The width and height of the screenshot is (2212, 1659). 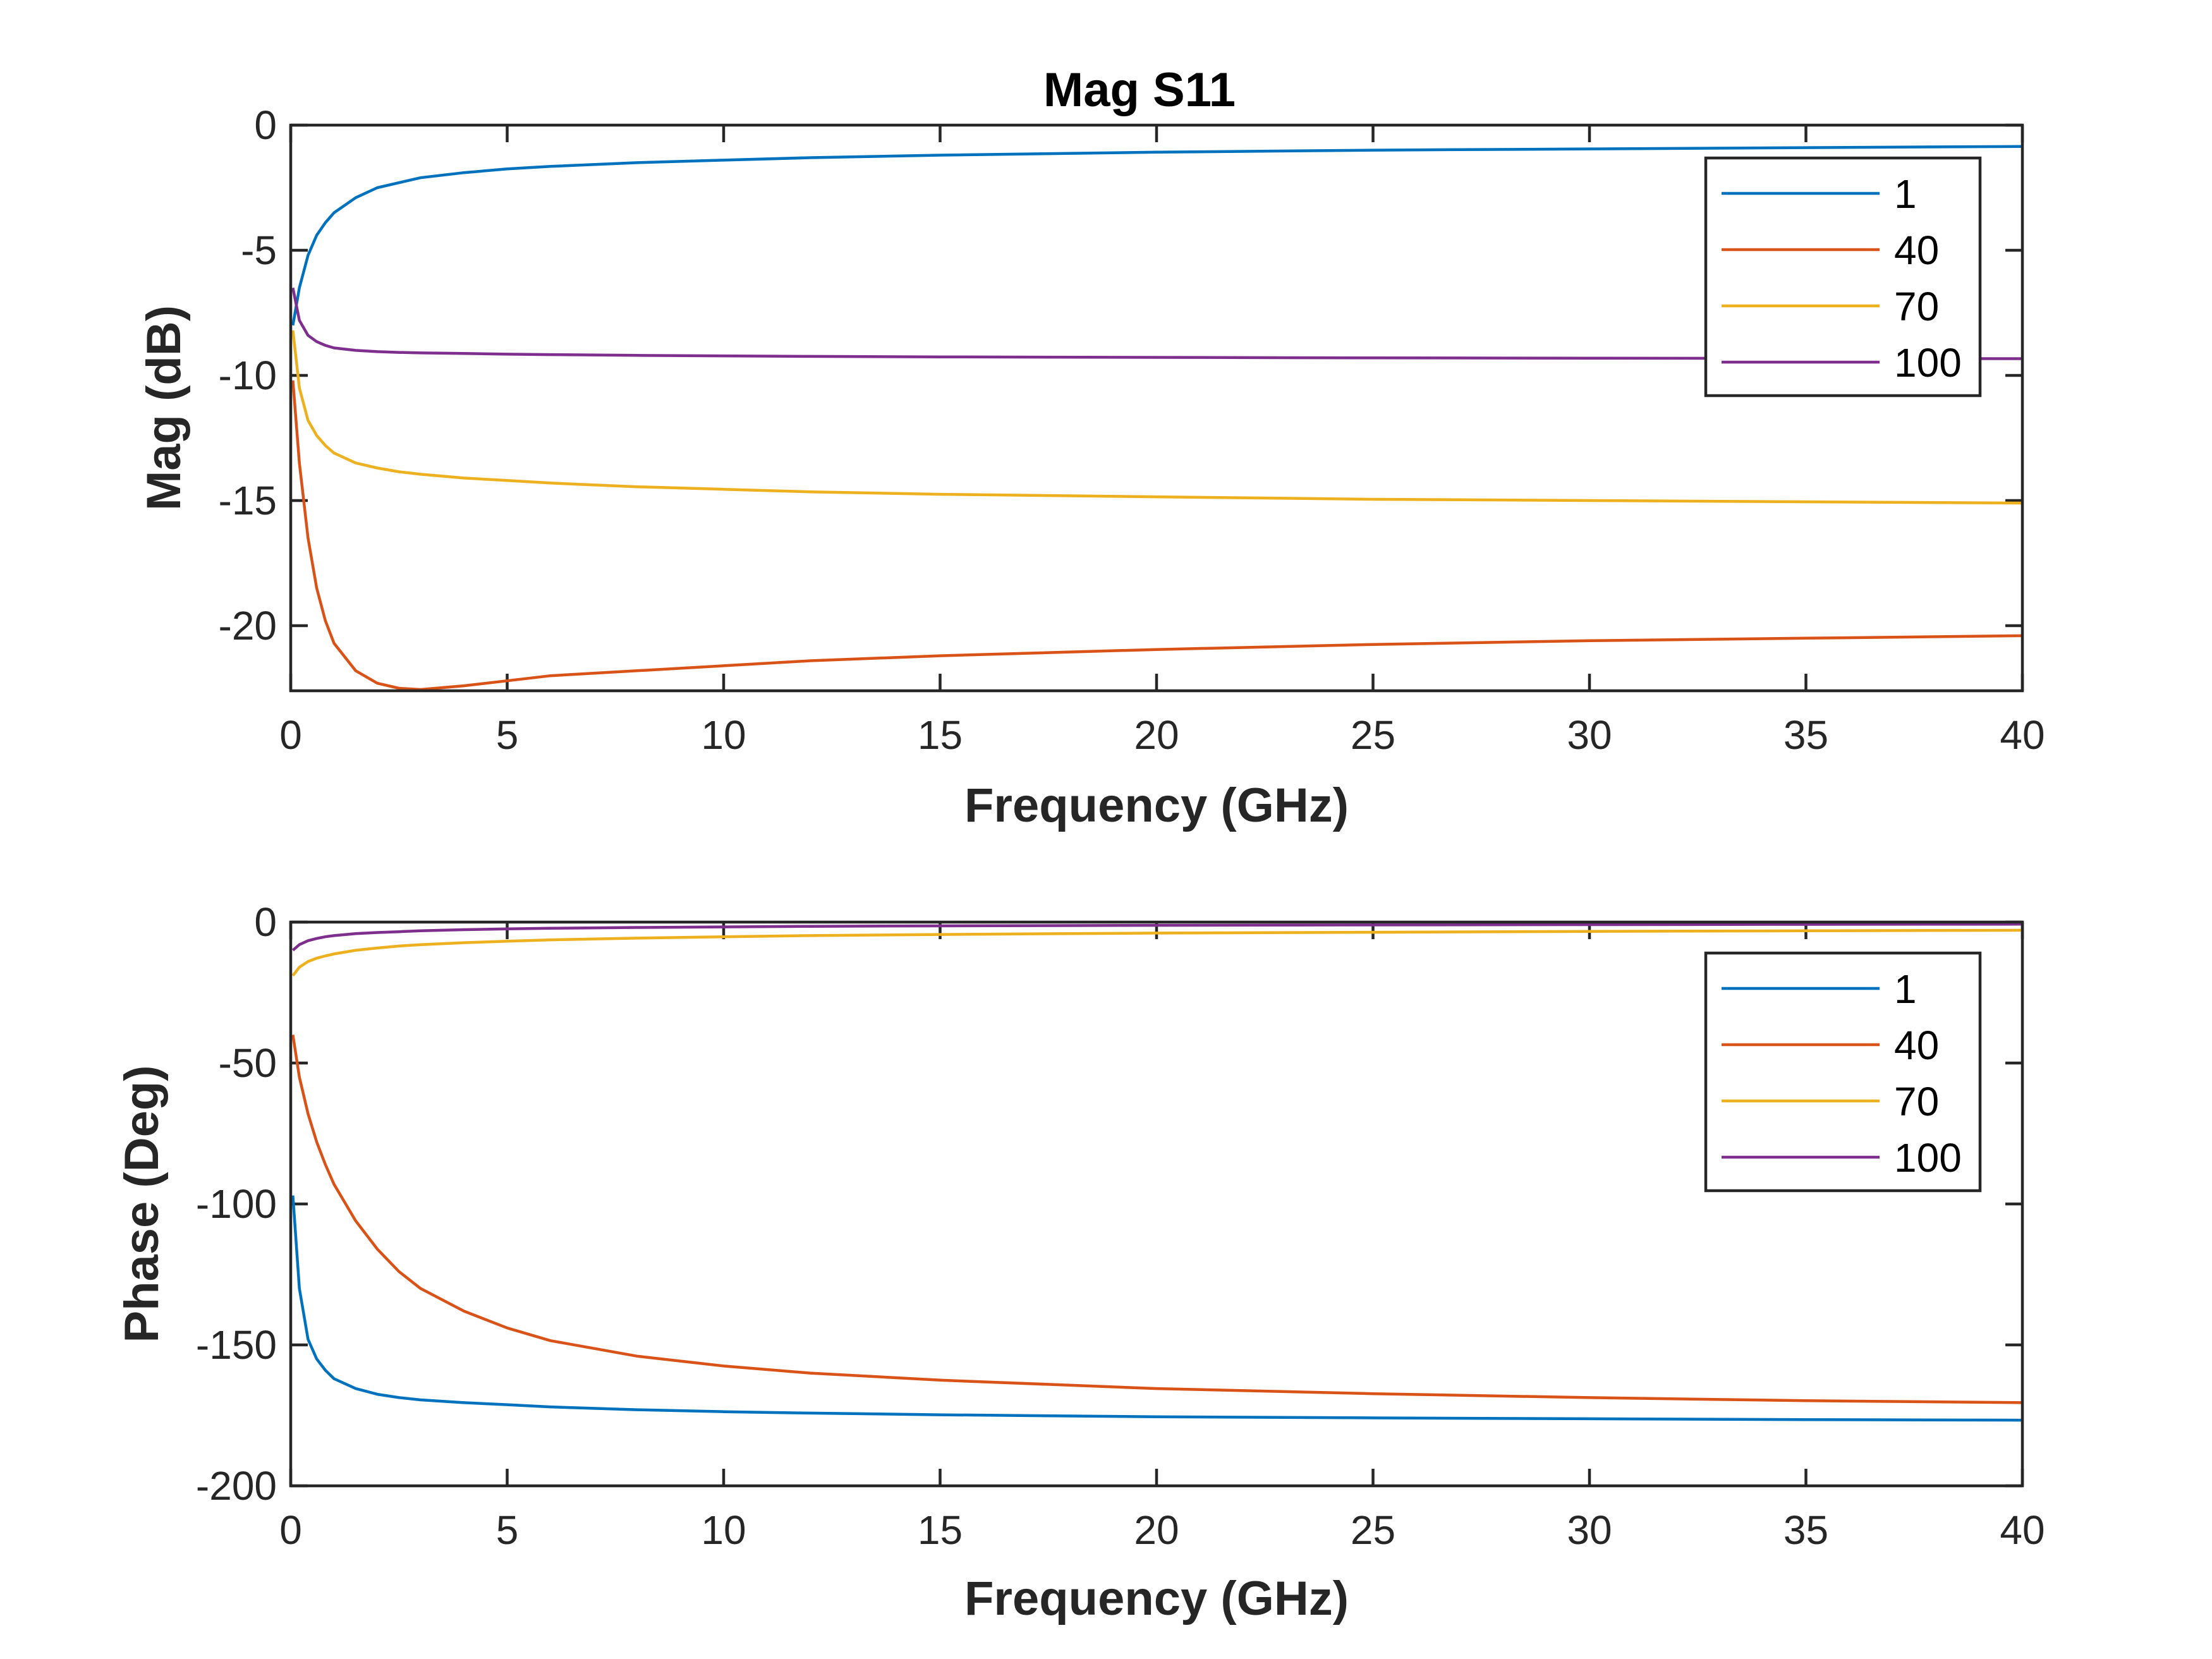 I want to click on phase-y-tick-label: -200, so click(x=236, y=1486).